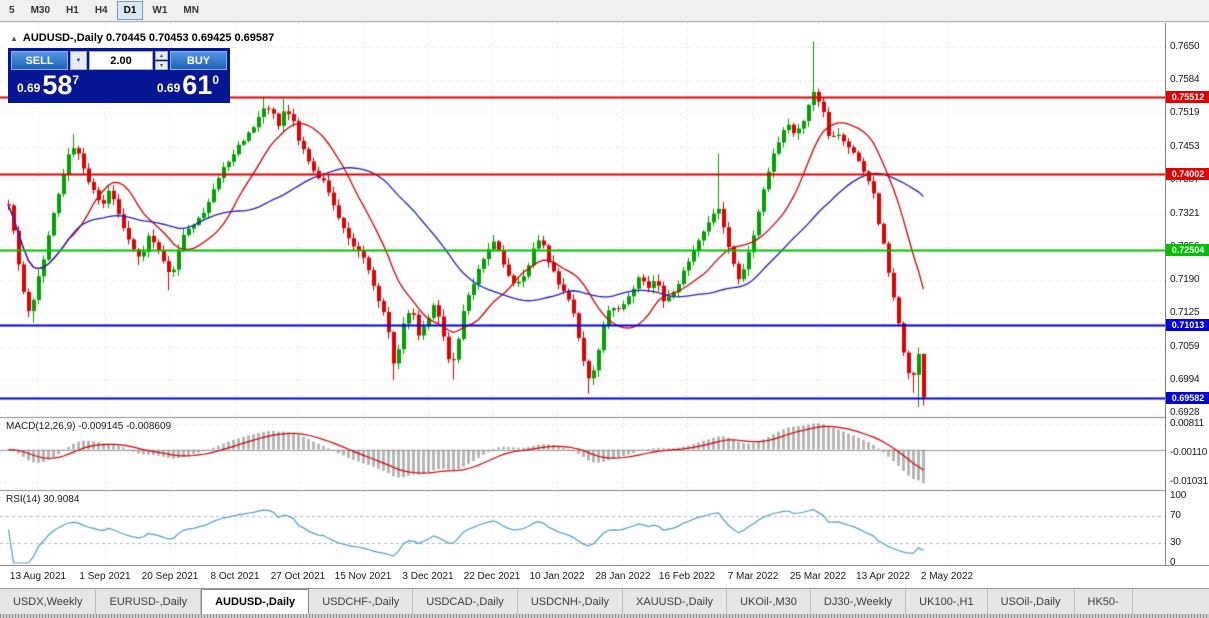 This screenshot has width=1209, height=618. I want to click on date-label: 3 Dec 2021, so click(428, 576).